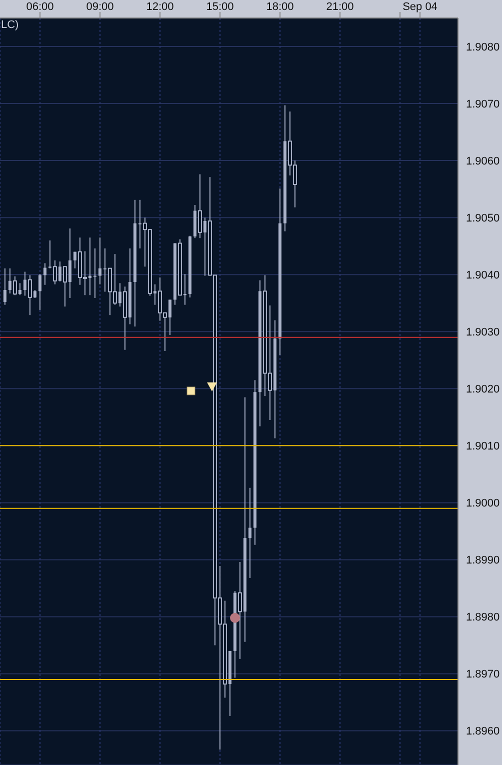  I want to click on annotation: LC), so click(10, 25).